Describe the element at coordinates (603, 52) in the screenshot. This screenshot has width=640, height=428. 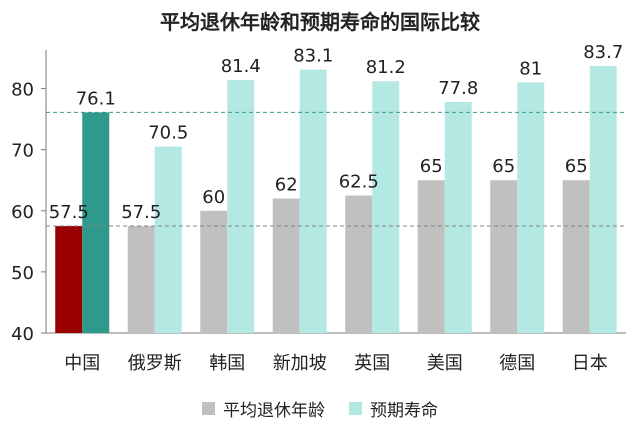
I see `data-label-life-expectancy: 83.7` at that location.